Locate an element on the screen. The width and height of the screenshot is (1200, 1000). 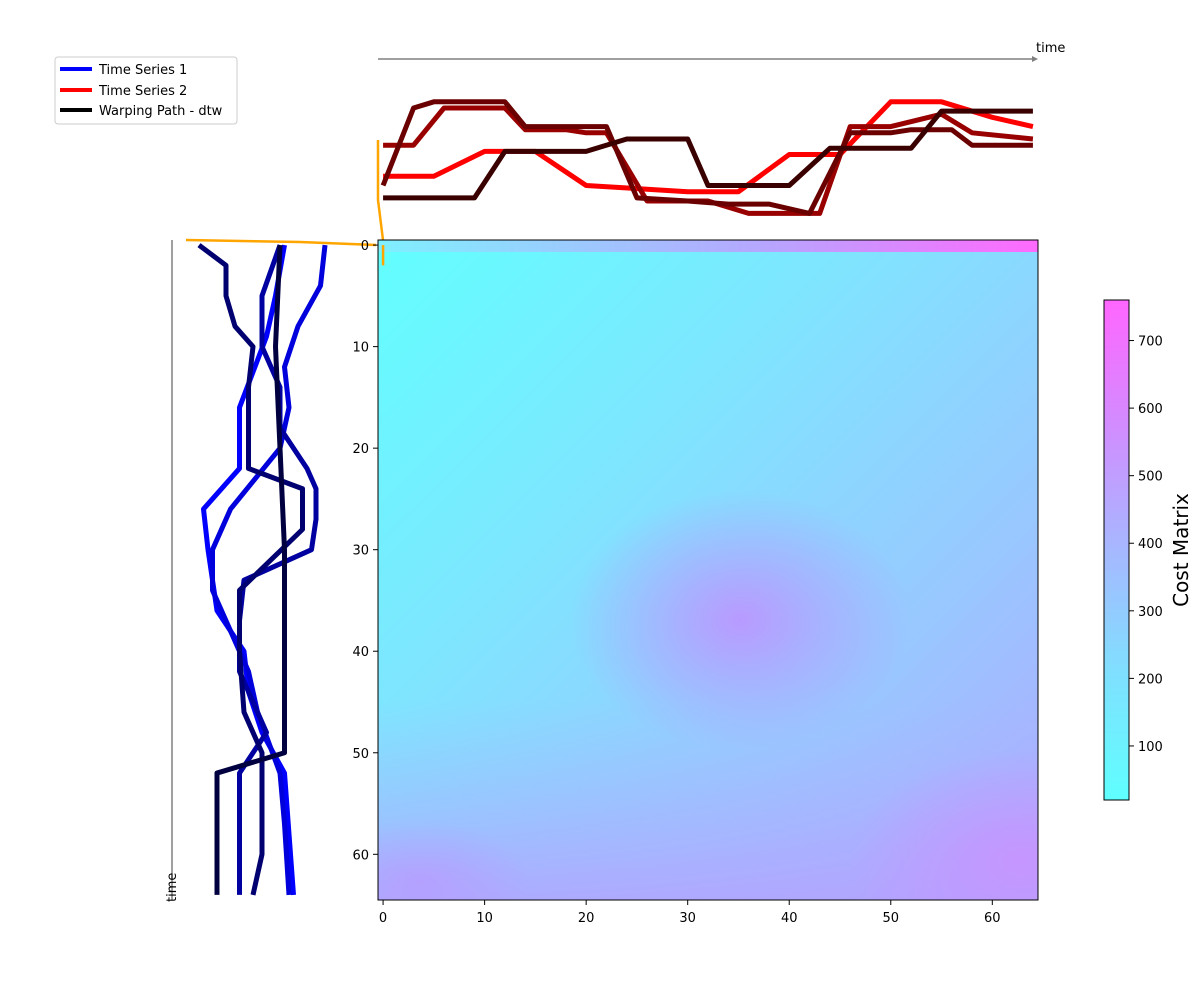
y-tick-label: 40 is located at coordinates (360, 652).